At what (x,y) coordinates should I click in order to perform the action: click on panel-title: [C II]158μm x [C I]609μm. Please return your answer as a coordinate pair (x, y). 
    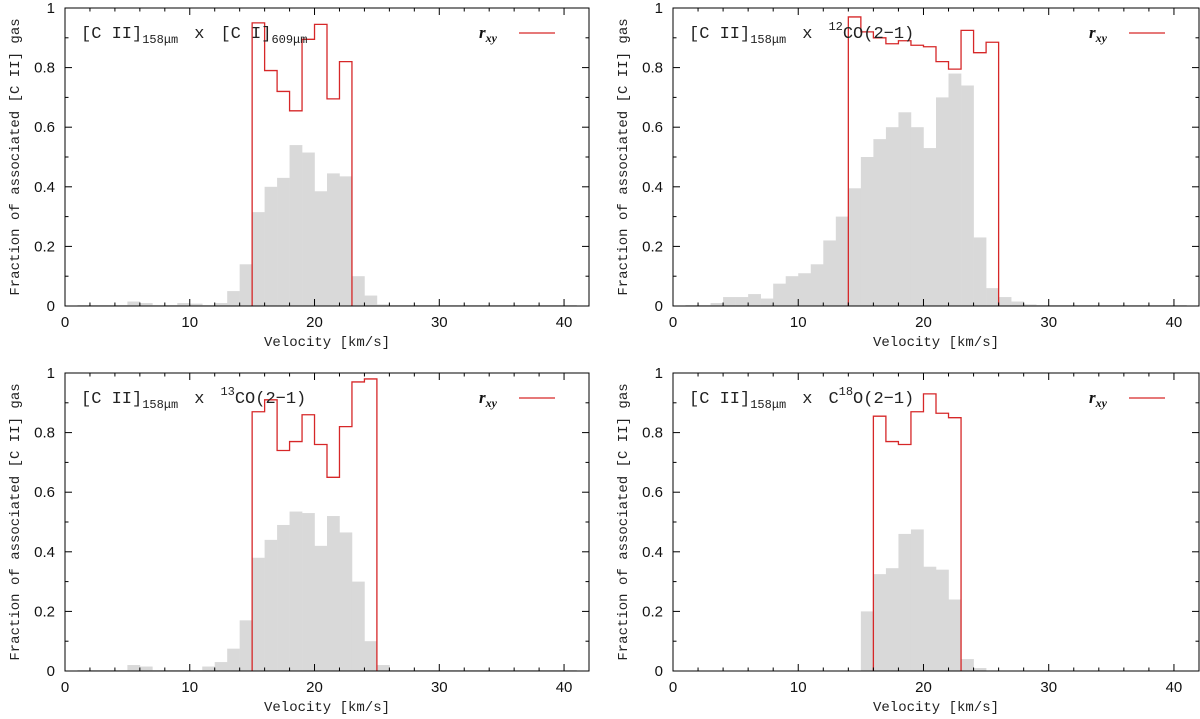
    Looking at the image, I should click on (194, 36).